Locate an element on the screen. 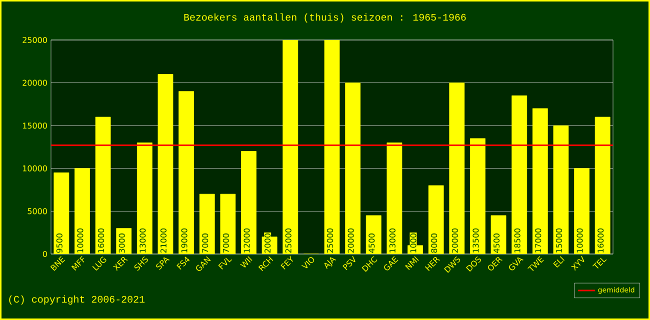  chart-title: Bezoekers aantallen (thuis) seizoen : 1965-1966 is located at coordinates (325, 18).